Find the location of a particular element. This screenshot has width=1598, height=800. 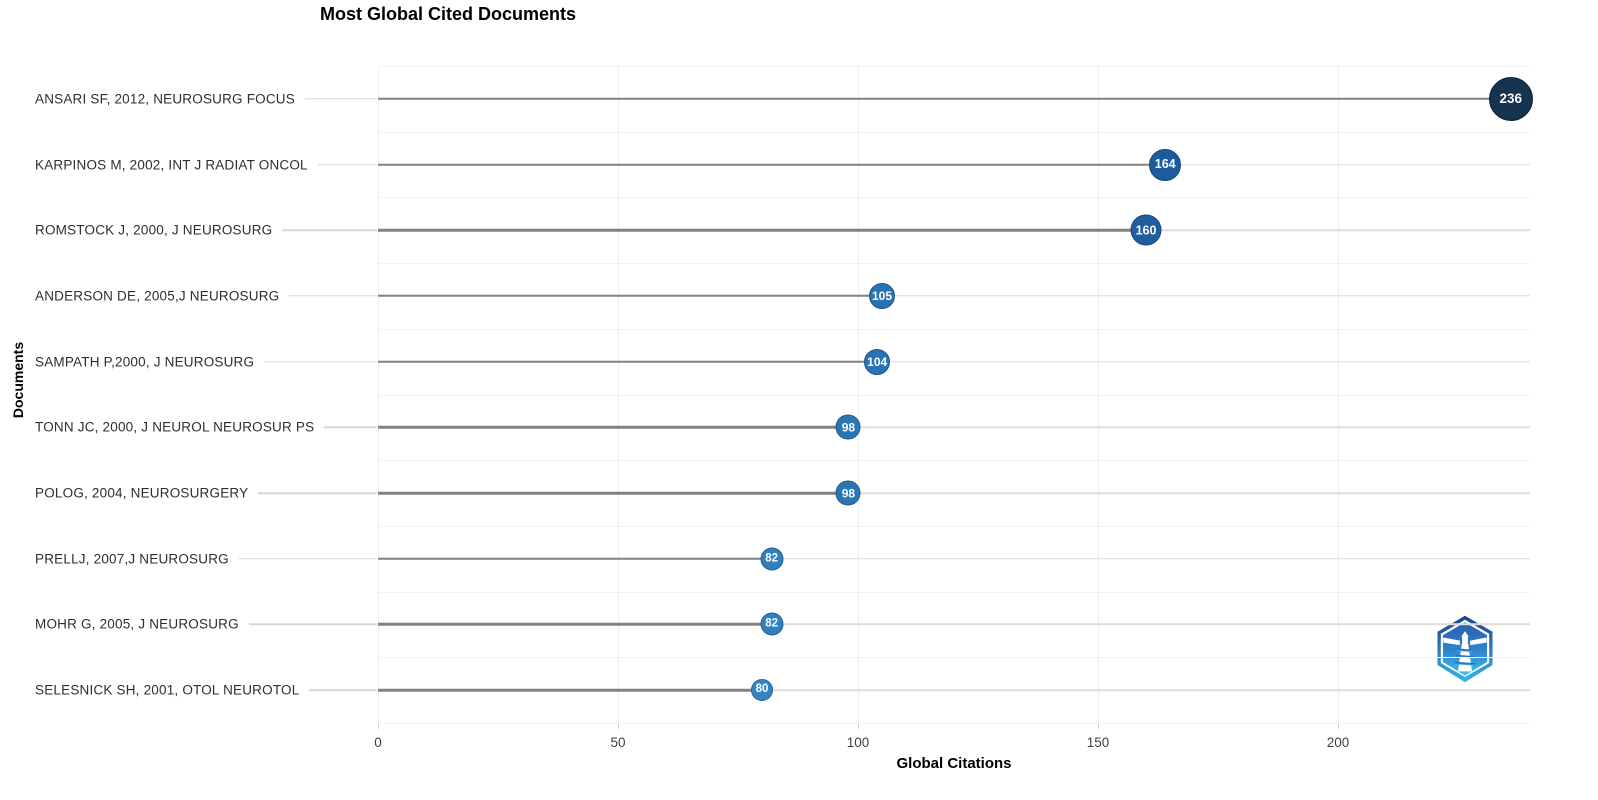

data-point-value: 164 is located at coordinates (1165, 164).